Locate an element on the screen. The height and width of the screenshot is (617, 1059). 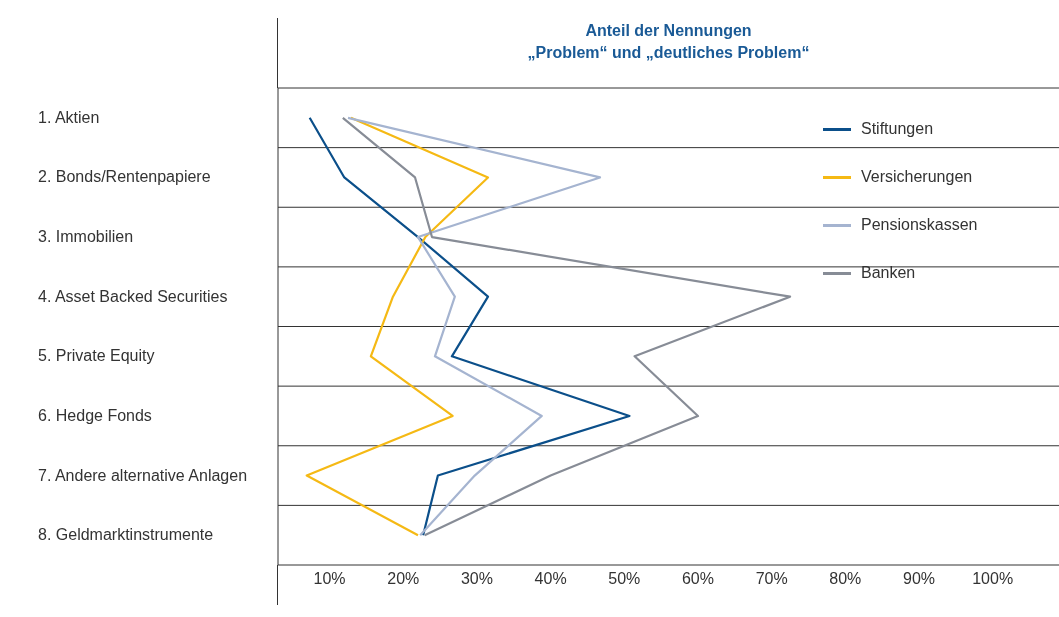
y-tick-label: 3. Immobilien is located at coordinates (86, 237).